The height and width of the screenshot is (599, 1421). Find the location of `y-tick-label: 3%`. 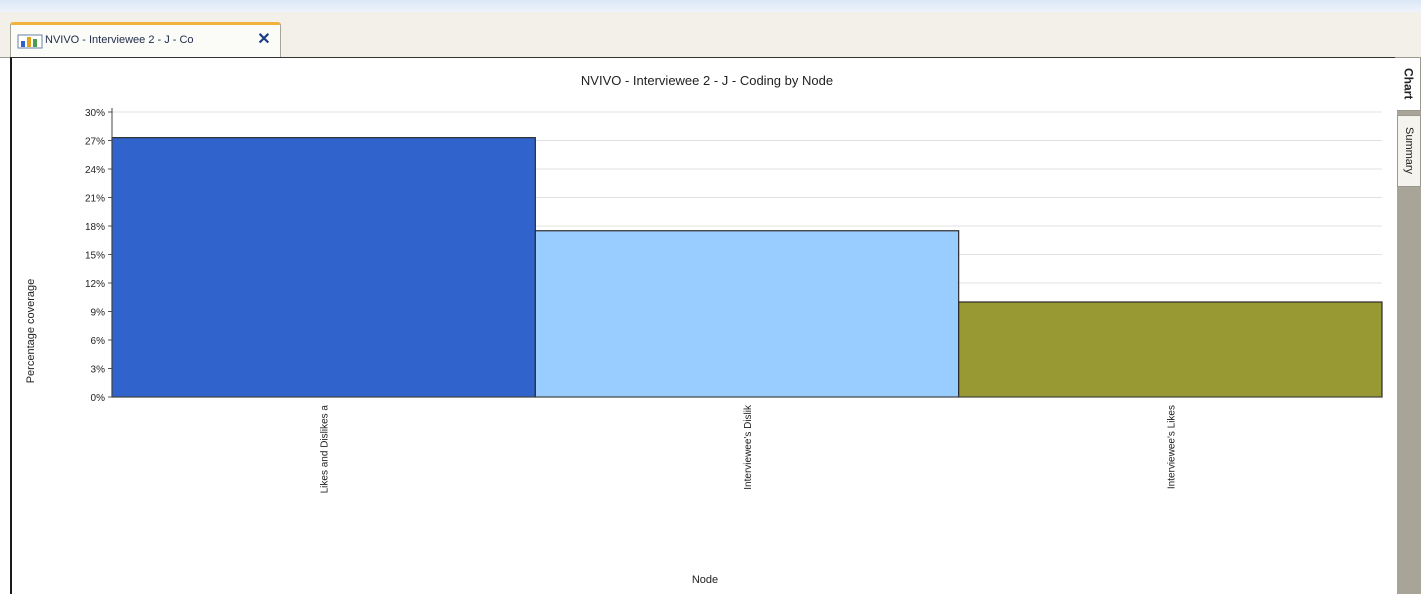

y-tick-label: 3% is located at coordinates (98, 370).